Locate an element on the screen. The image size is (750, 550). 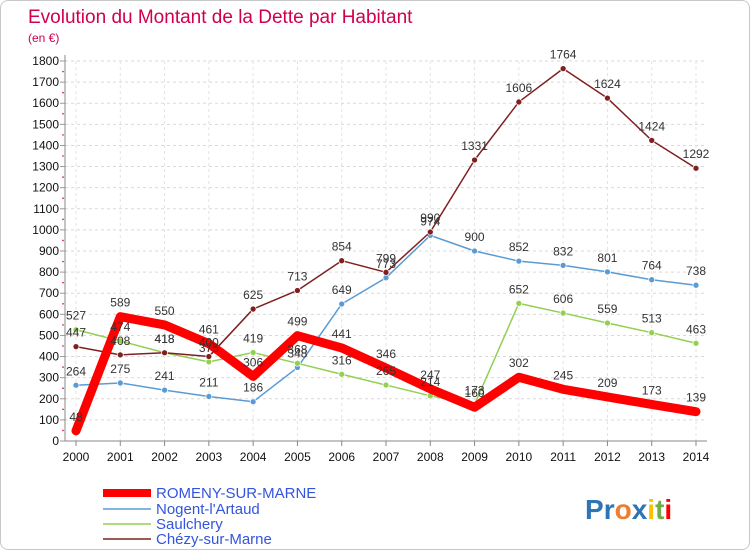
y-tick-label: 1700 is located at coordinates (45, 82).